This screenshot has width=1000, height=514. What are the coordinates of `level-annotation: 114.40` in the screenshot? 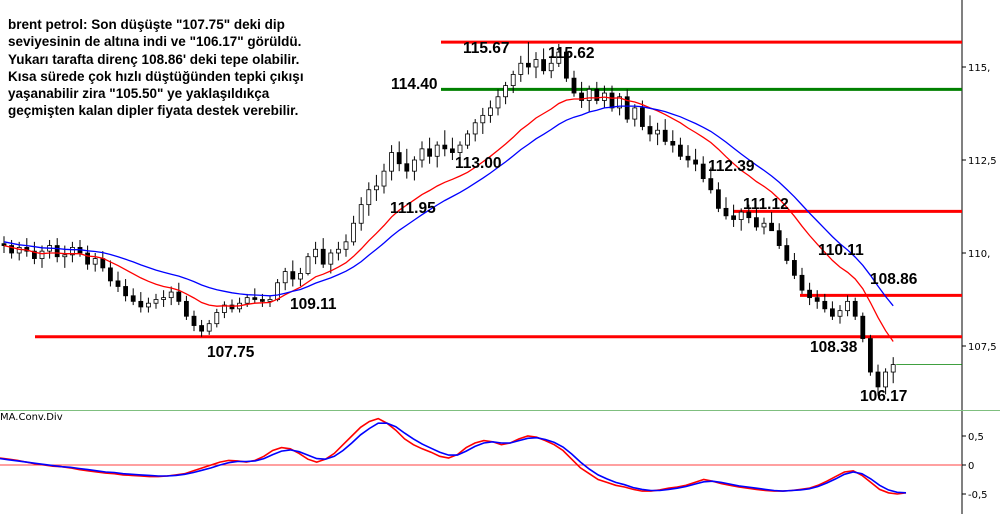 It's located at (414, 84).